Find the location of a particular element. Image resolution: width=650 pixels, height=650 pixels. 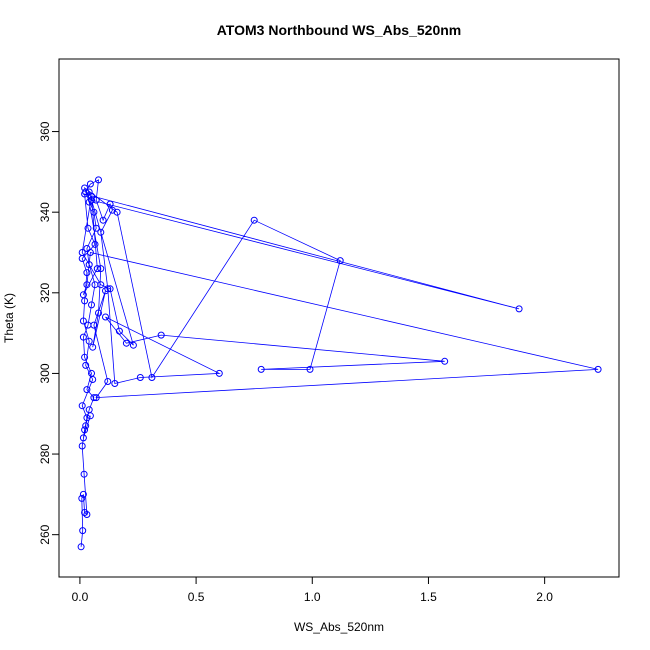

y-tick-label: 340 is located at coordinates (45, 212).